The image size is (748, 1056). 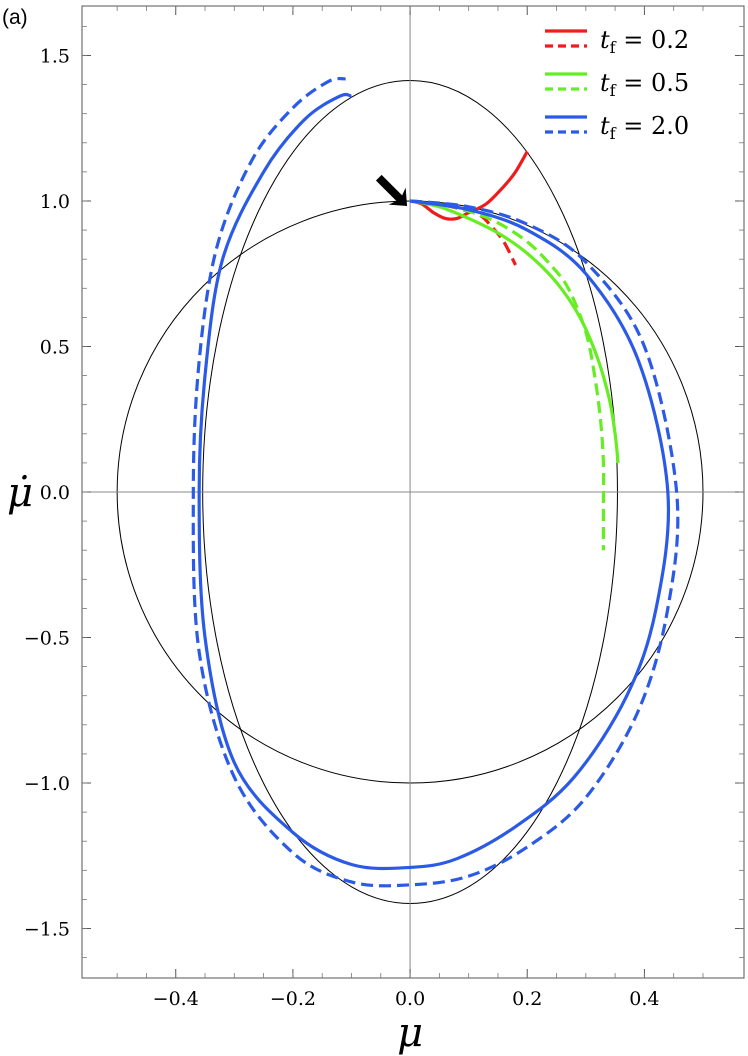 I want to click on y-tick-label: −0.5, so click(x=47, y=639).